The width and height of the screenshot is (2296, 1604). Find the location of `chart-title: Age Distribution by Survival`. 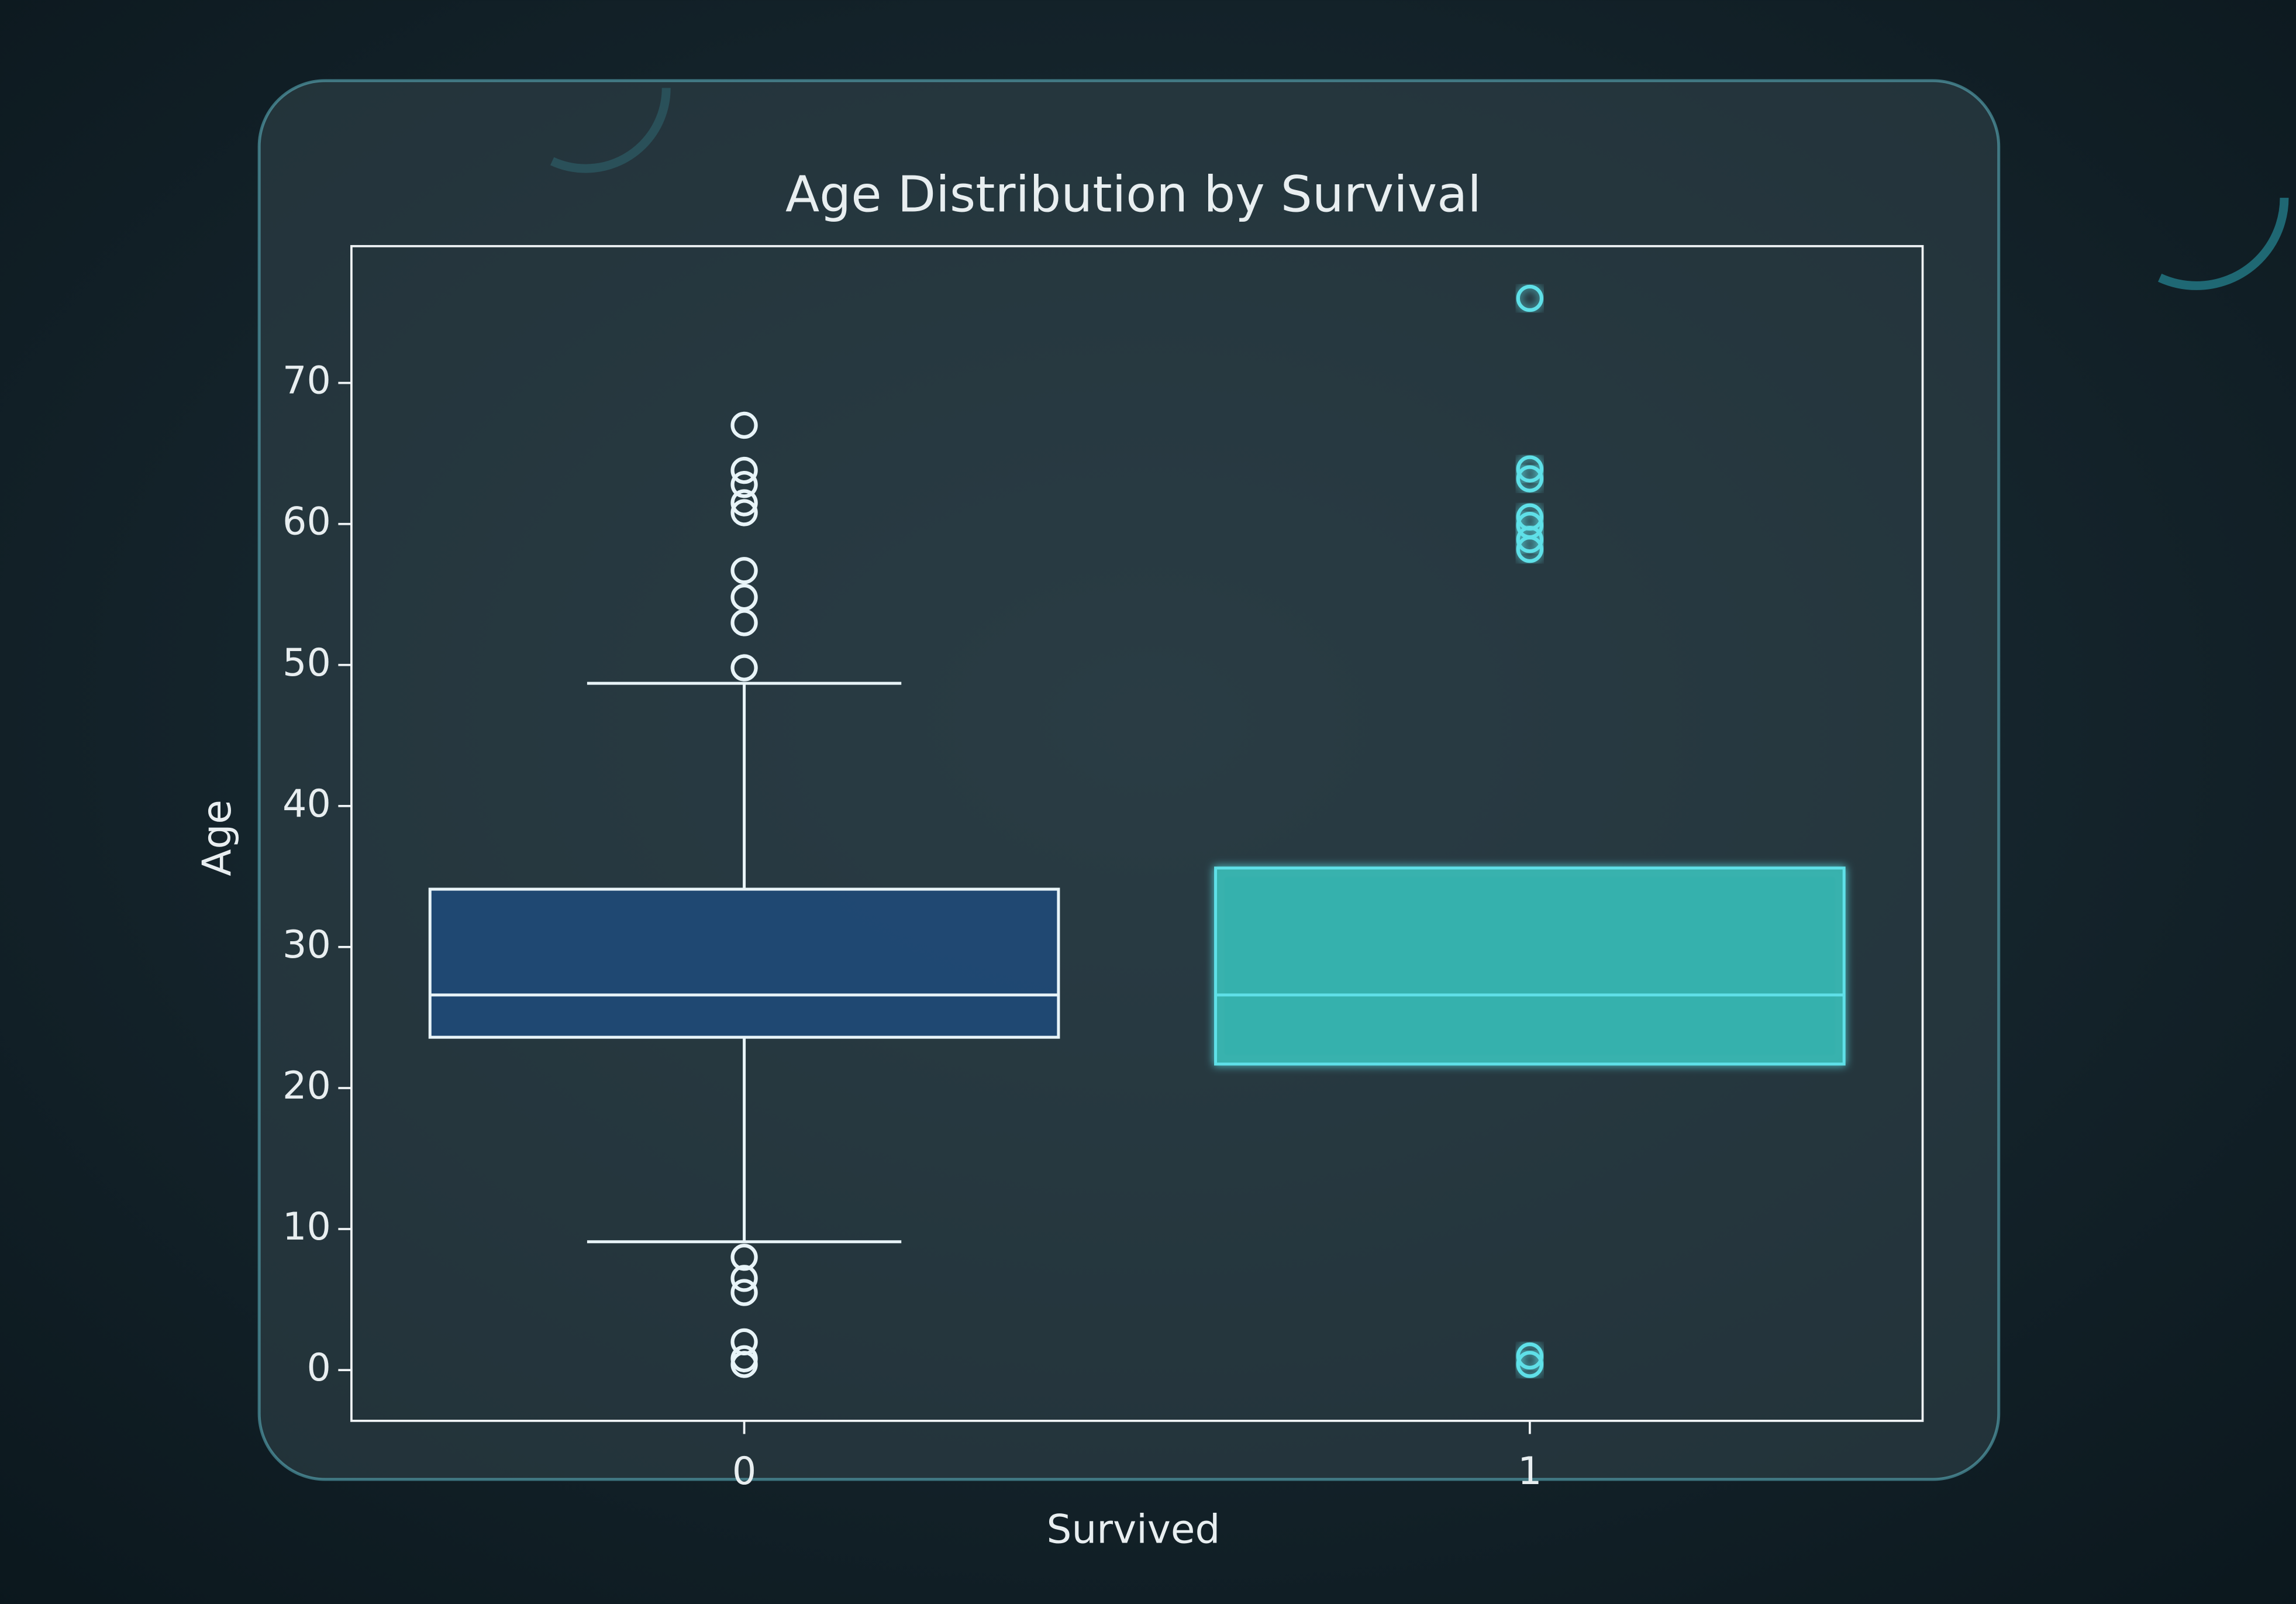

chart-title: Age Distribution by Survival is located at coordinates (1133, 195).